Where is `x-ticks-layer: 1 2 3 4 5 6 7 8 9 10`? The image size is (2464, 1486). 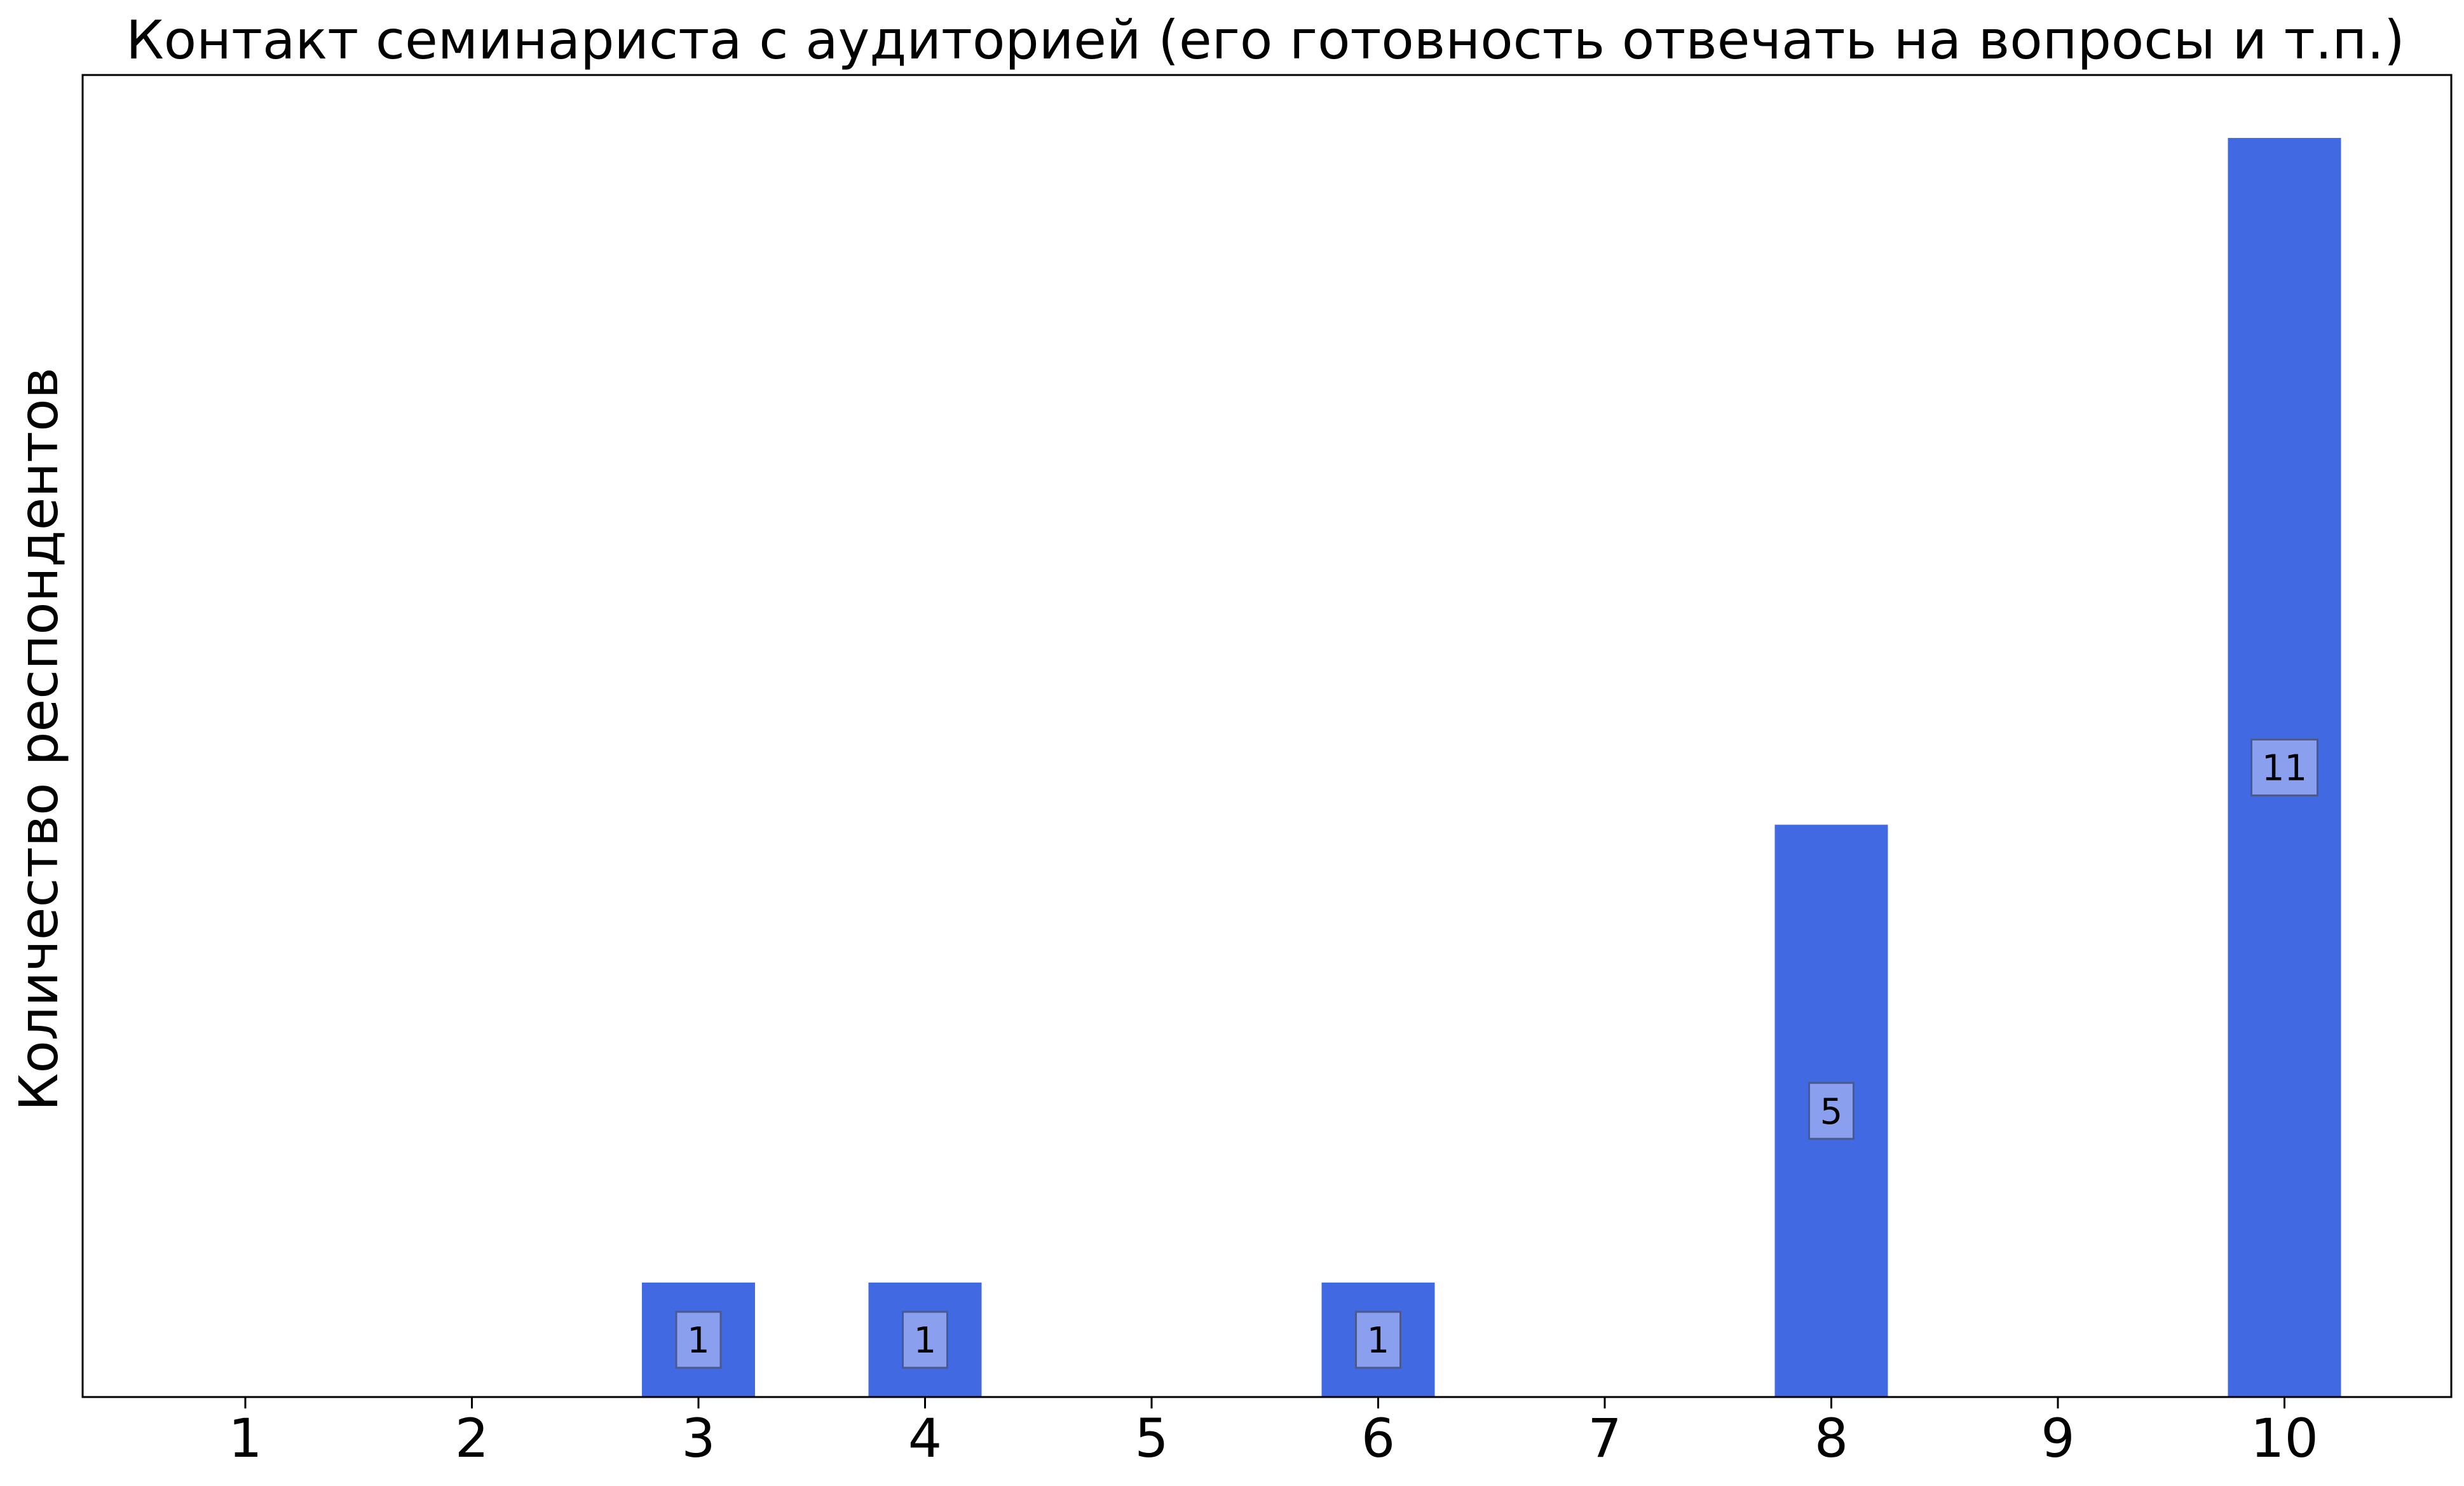
x-ticks-layer: 1 2 3 4 5 6 7 8 9 10 is located at coordinates (1273, 1433).